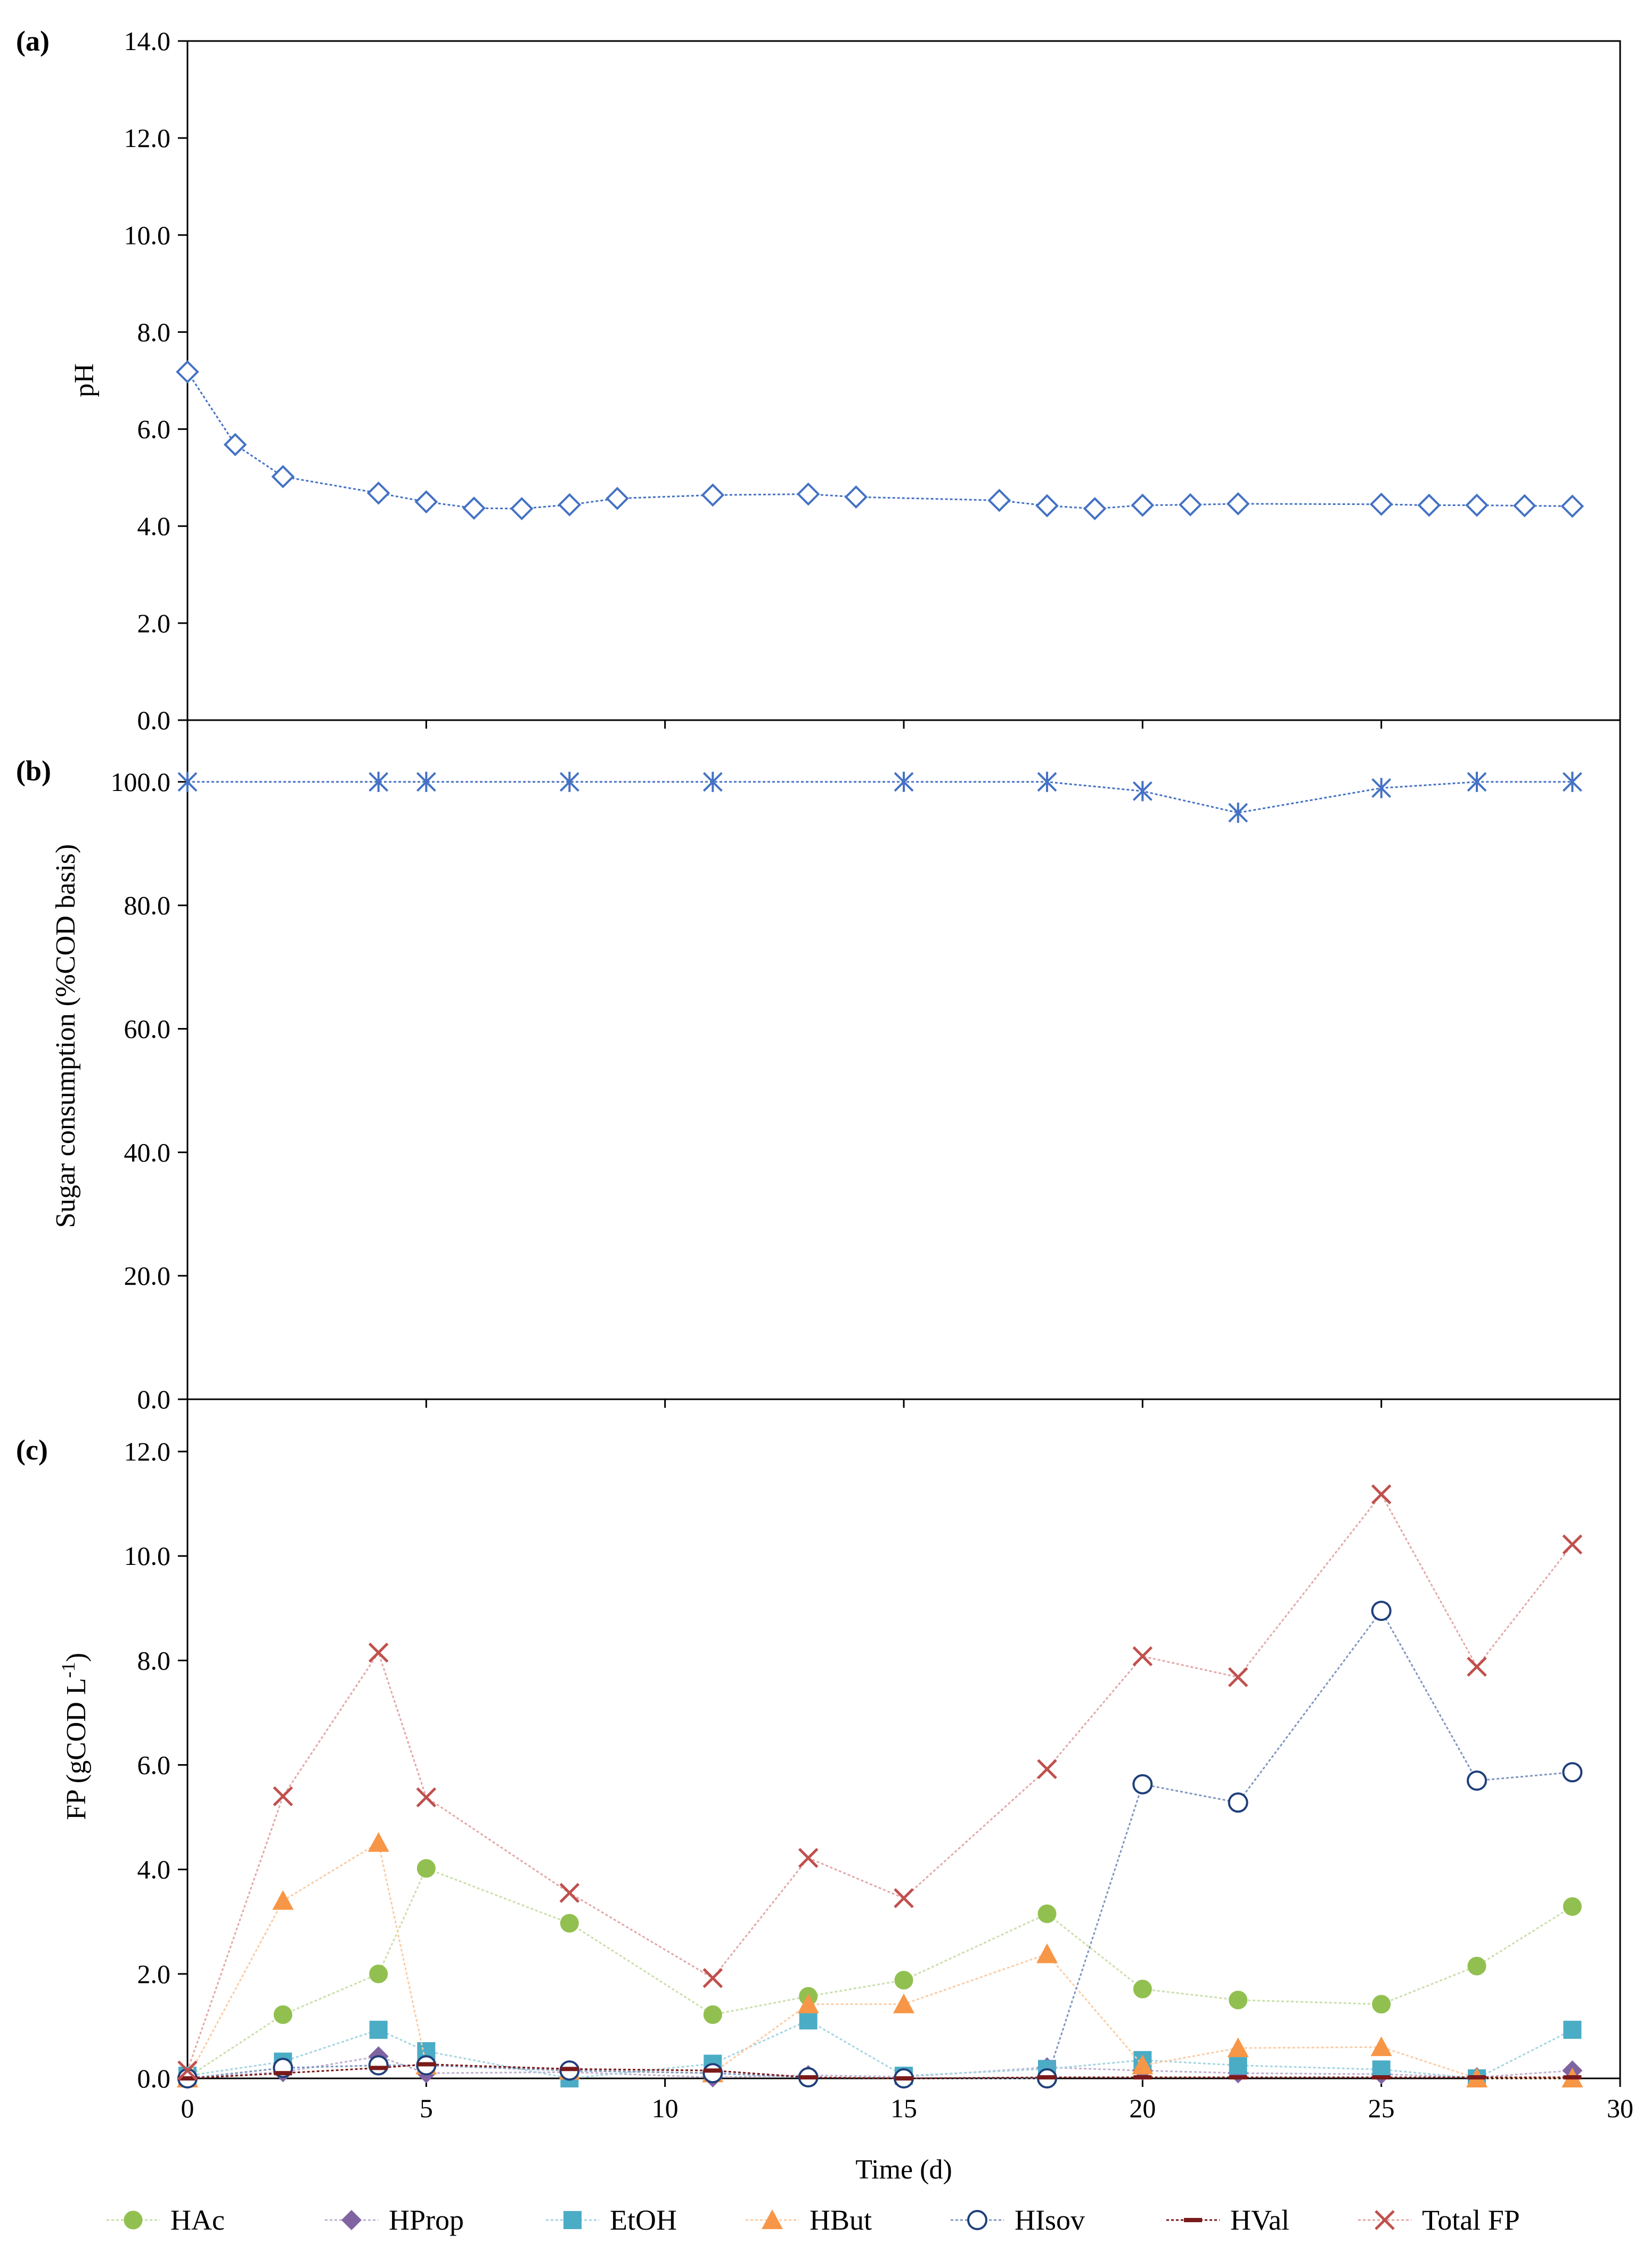 This screenshot has width=1651, height=2268. What do you see at coordinates (154, 1765) in the screenshot?
I see `panel-c-y-tick-label: 6.0` at bounding box center [154, 1765].